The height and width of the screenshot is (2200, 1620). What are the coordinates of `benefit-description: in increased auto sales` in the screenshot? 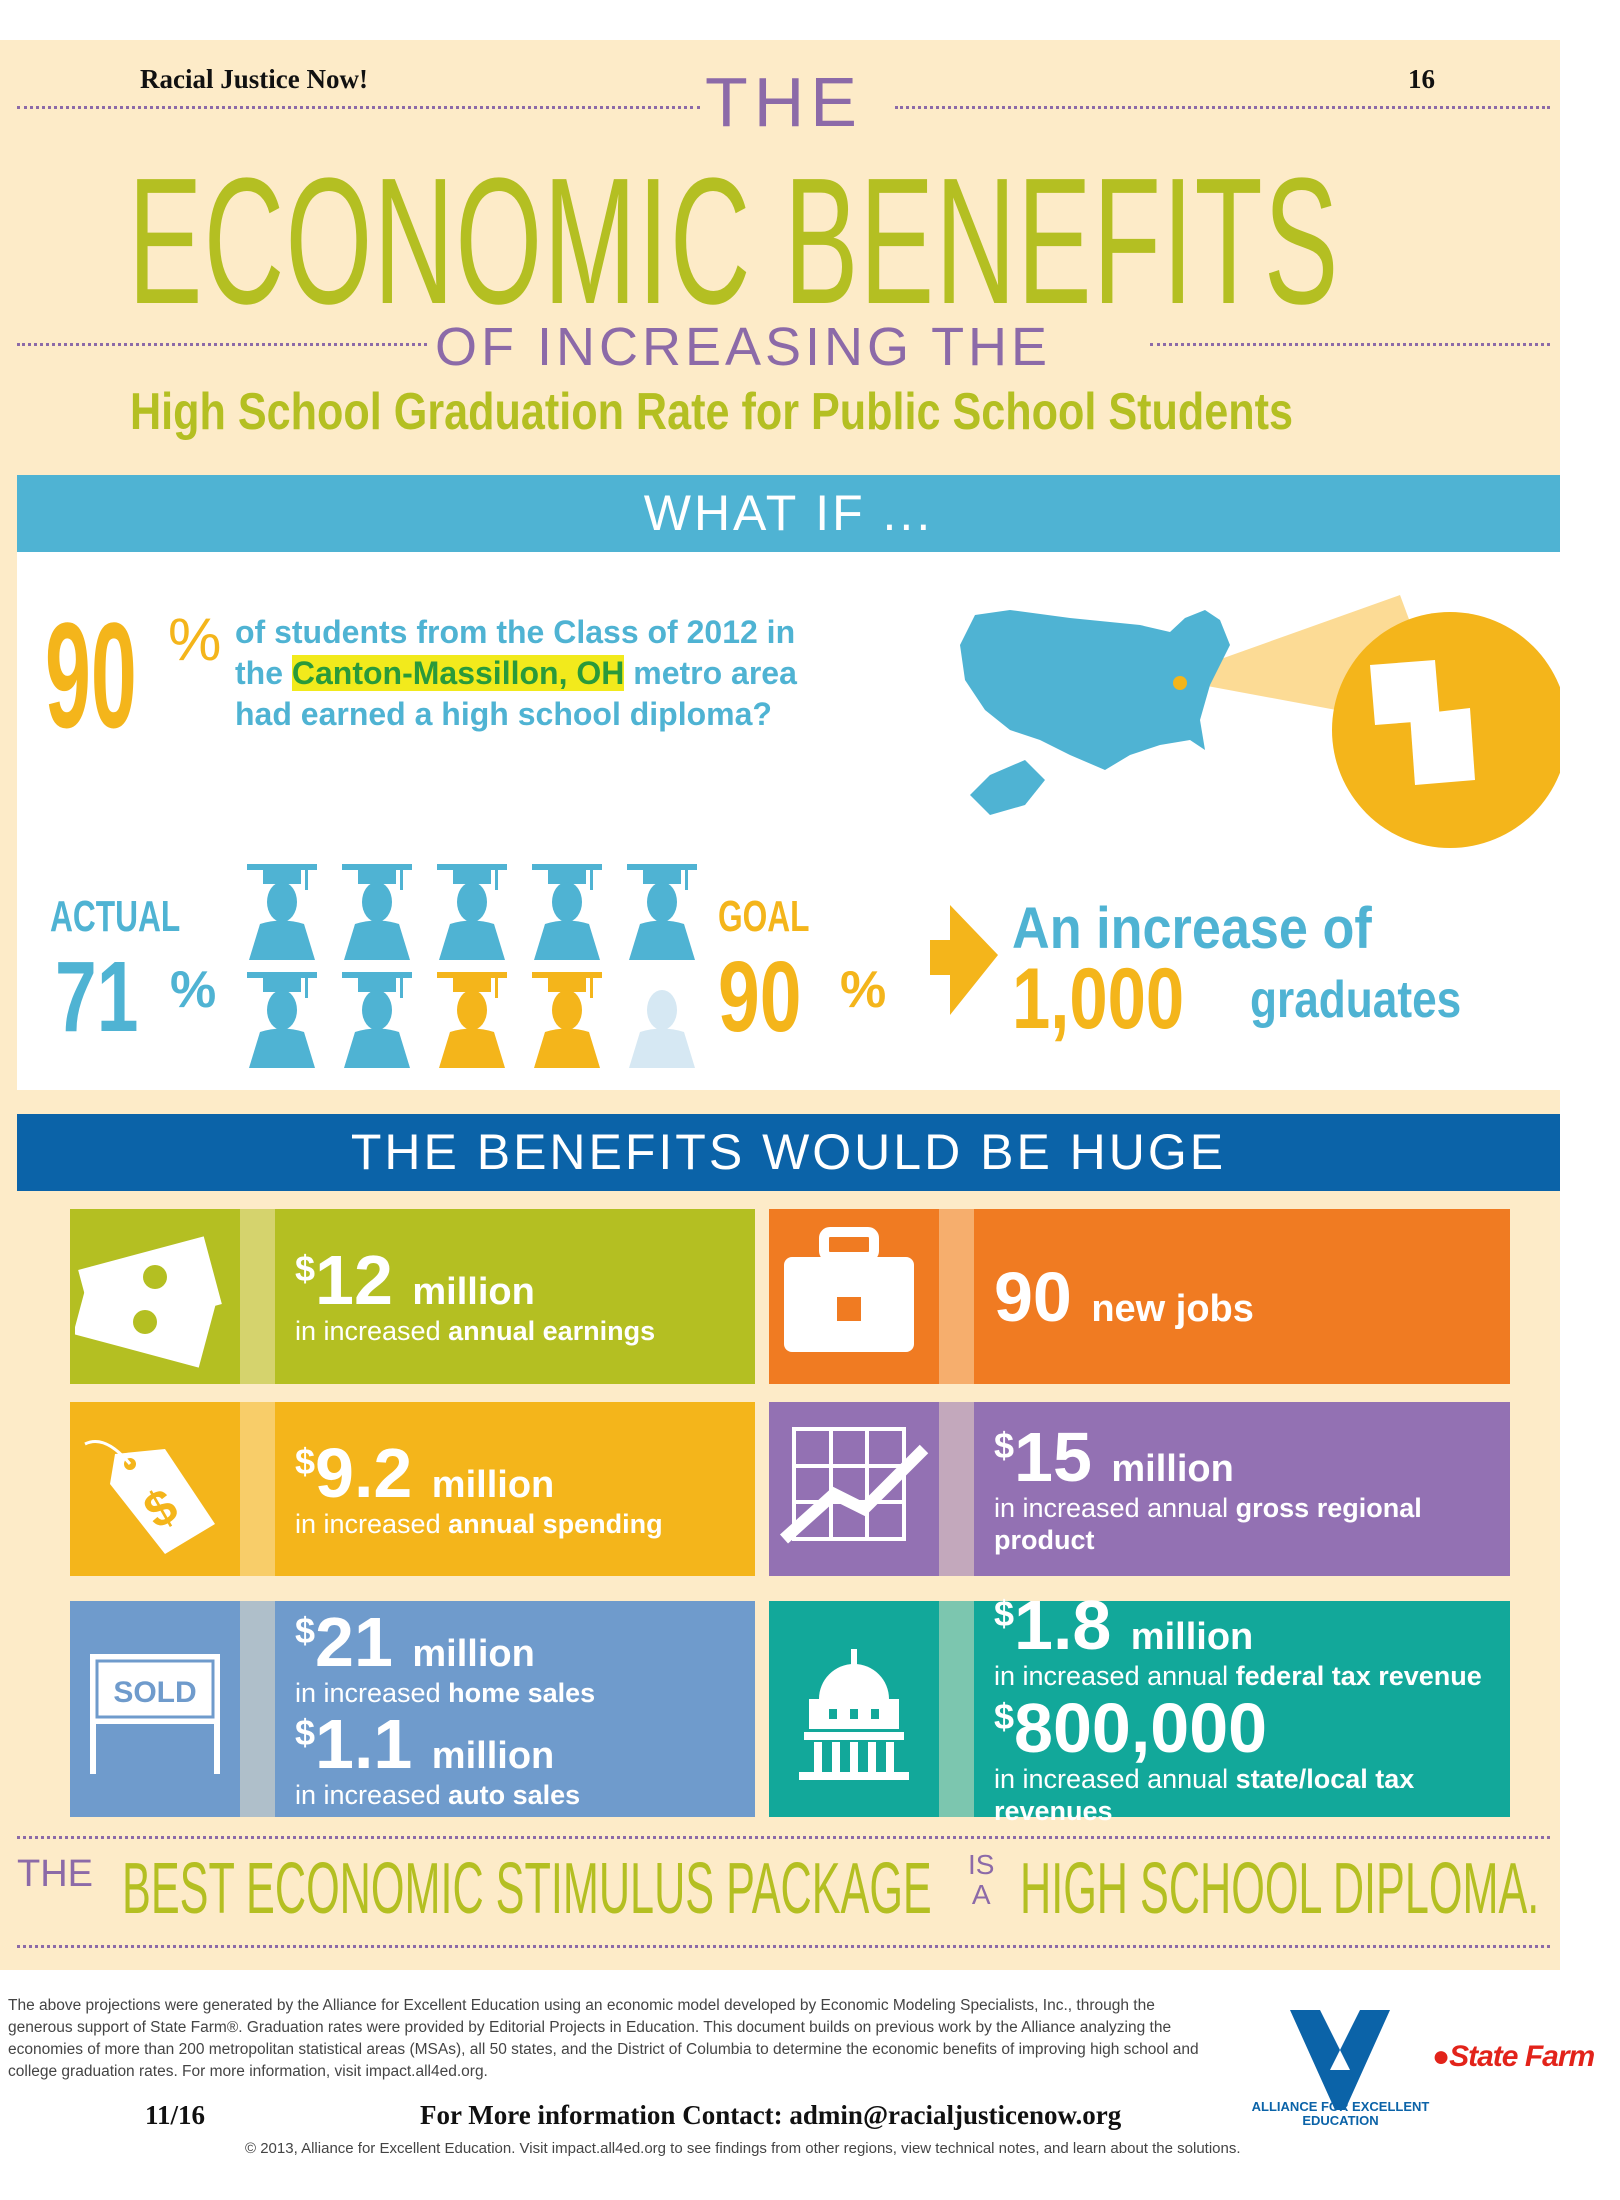 It's located at (515, 1795).